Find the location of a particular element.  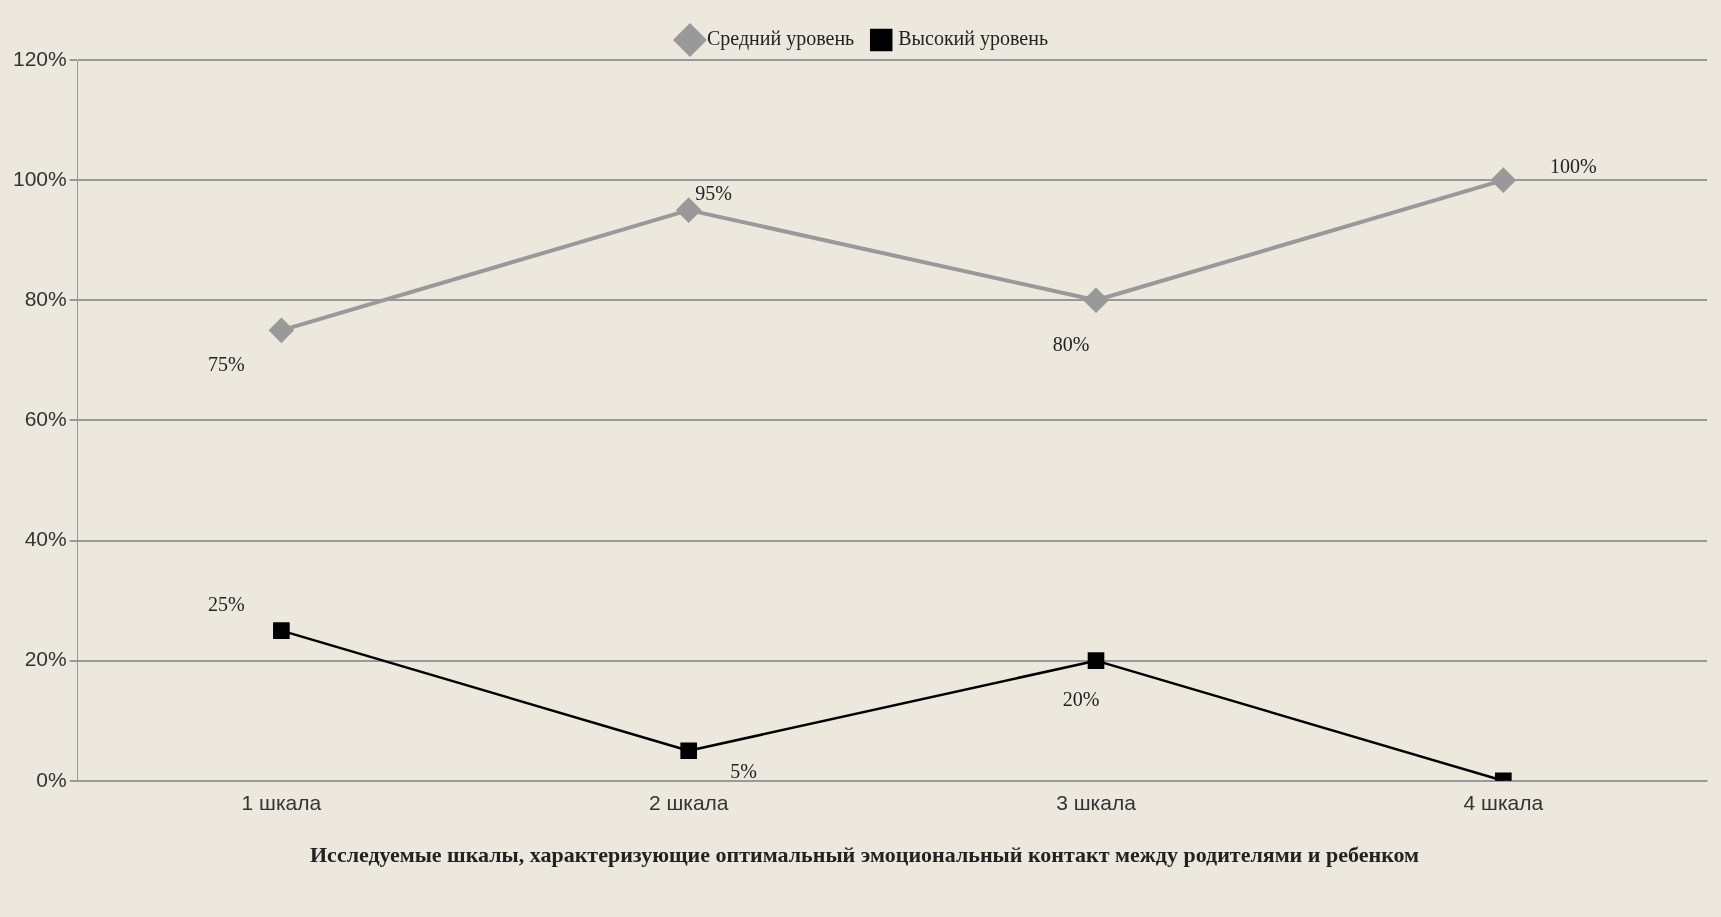

y-tick-label: 60% is located at coordinates (45, 419).